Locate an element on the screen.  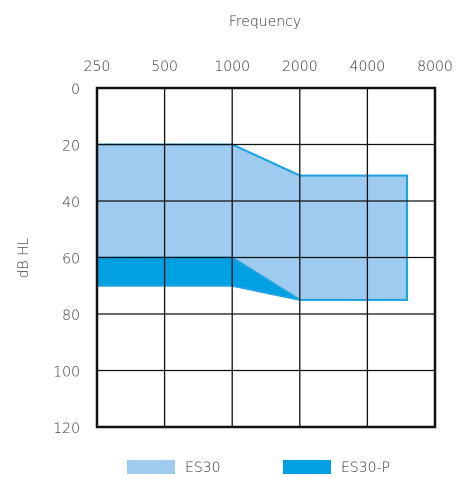
y-axis-title: dB HL is located at coordinates (24, 257).